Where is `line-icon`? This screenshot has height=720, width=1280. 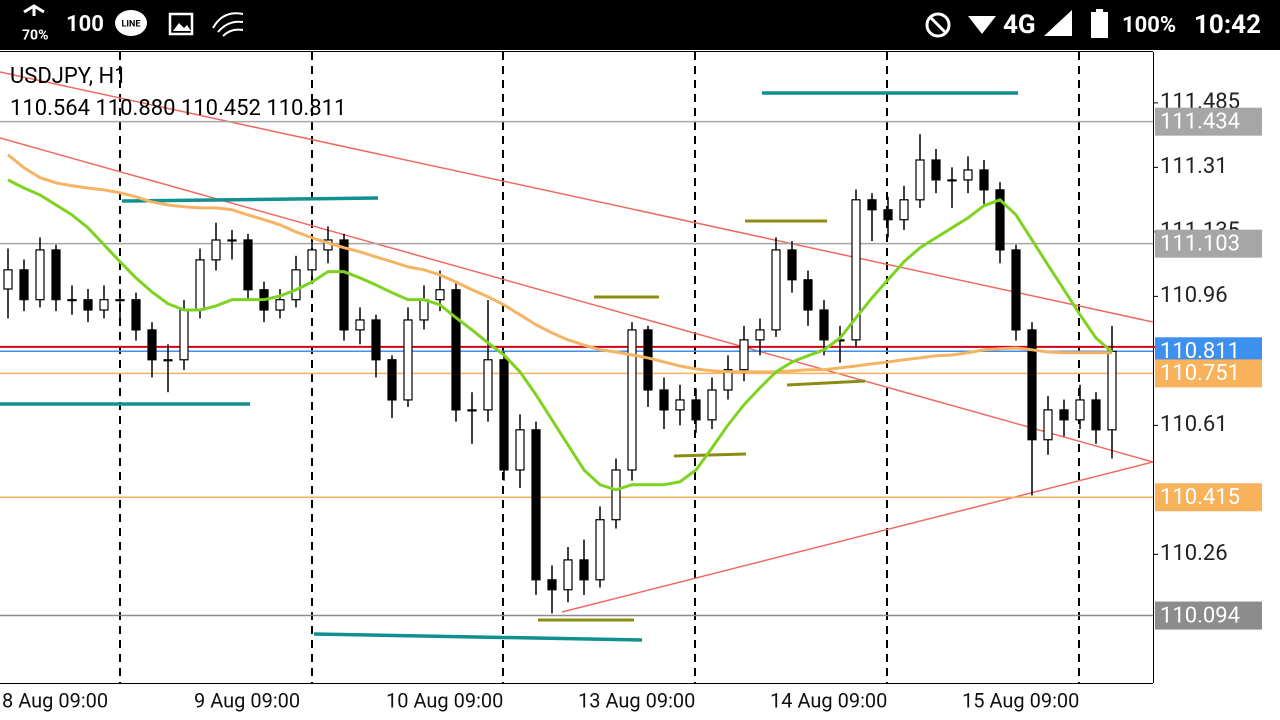 line-icon is located at coordinates (131, 23).